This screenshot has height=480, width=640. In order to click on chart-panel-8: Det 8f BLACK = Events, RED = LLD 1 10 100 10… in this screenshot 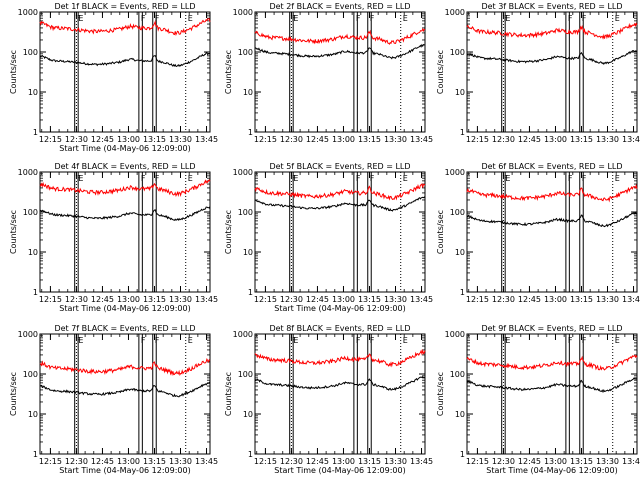, I will do `click(328, 399)`.